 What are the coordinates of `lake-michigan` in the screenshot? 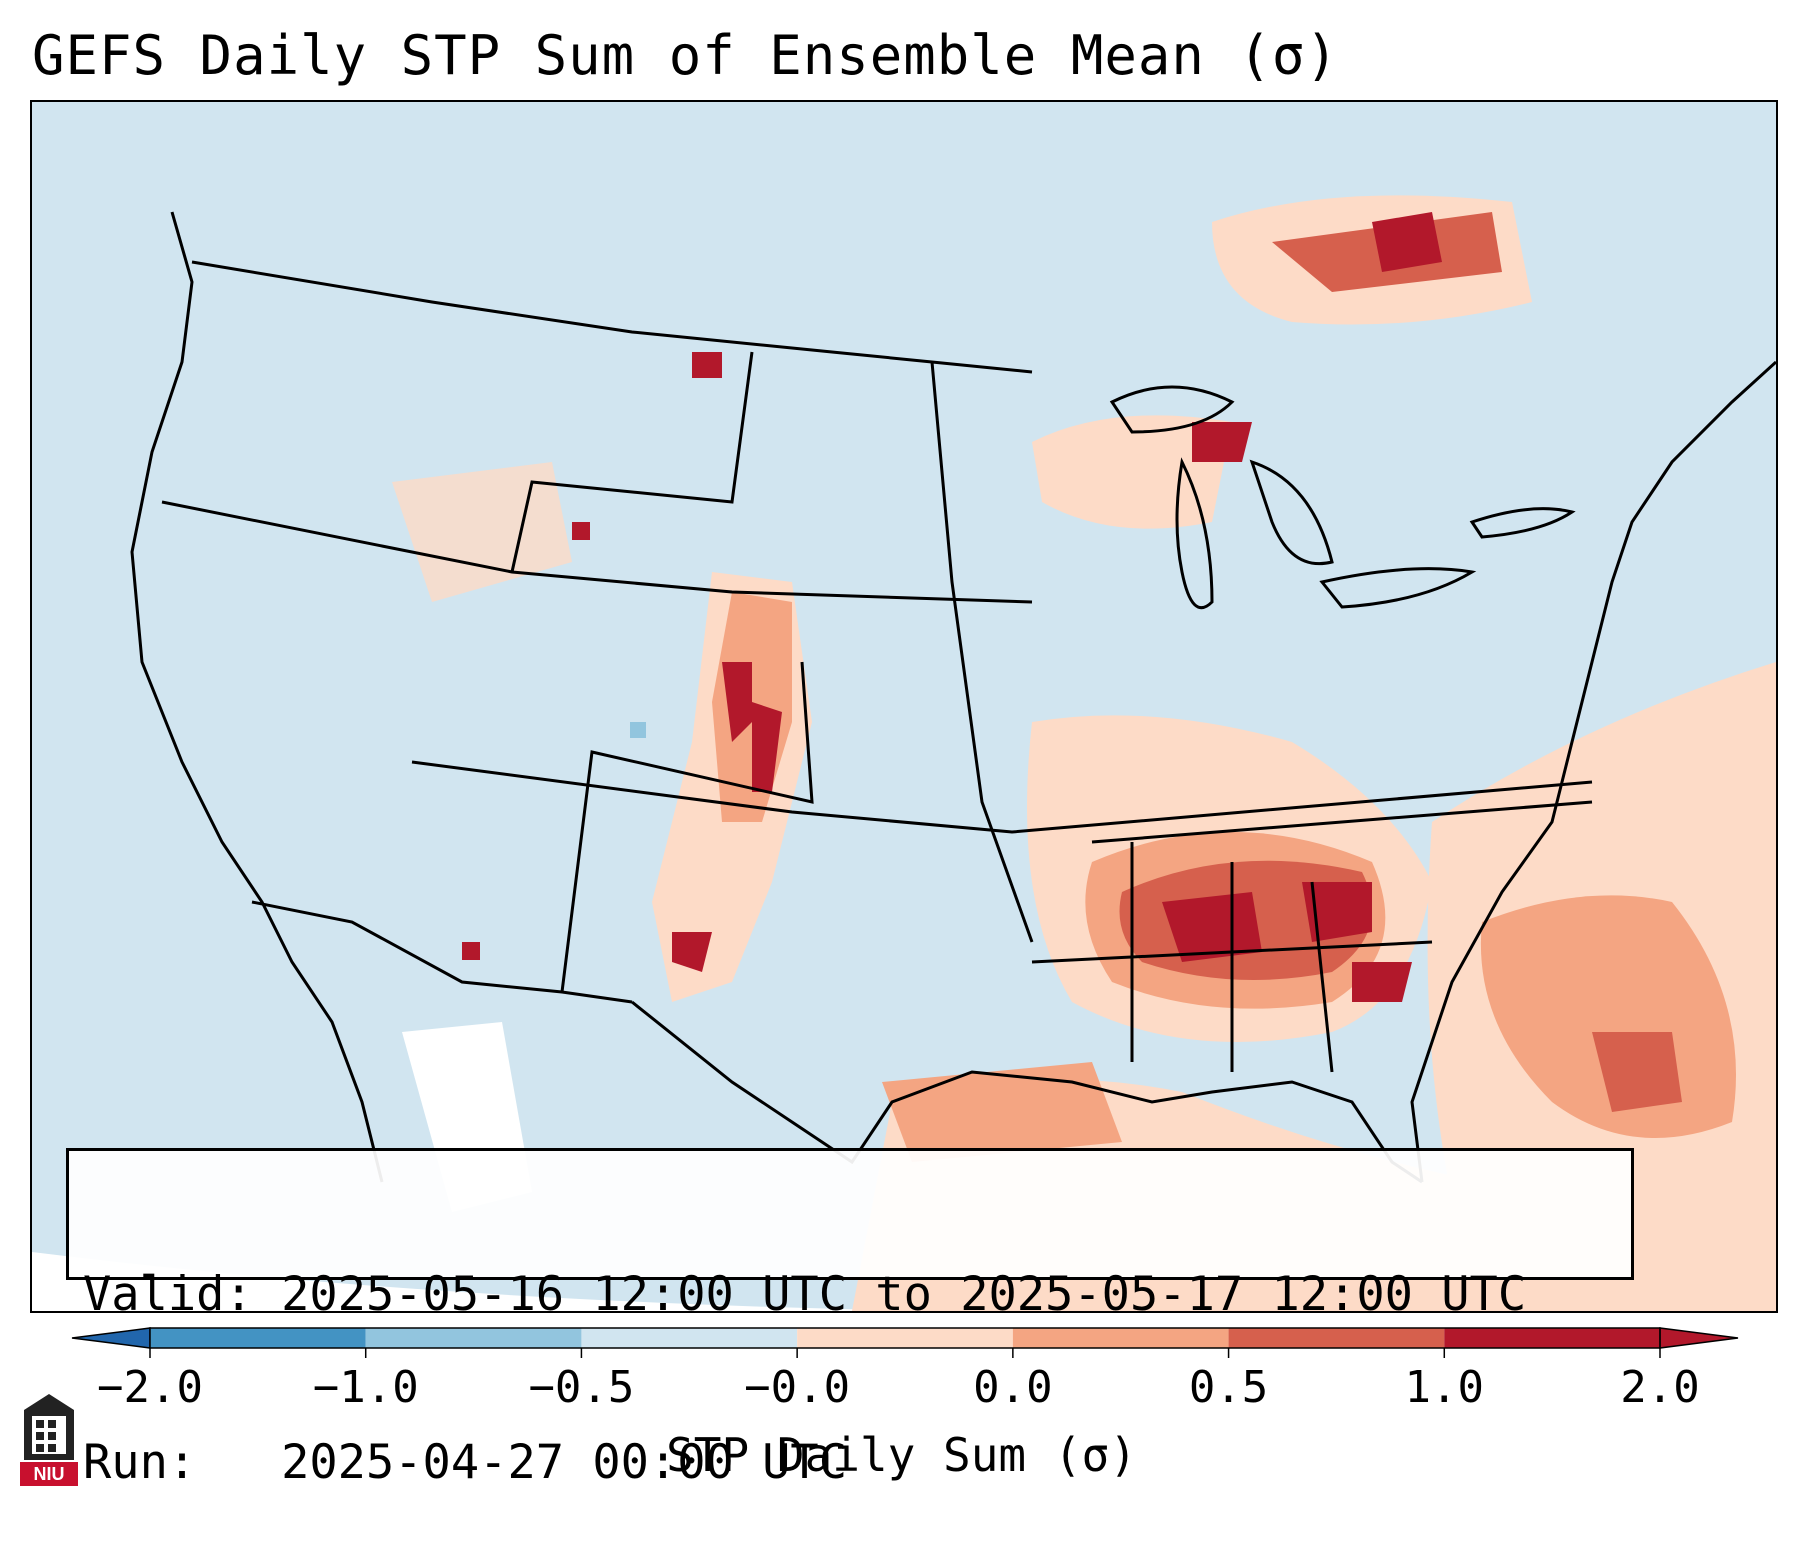 It's located at (1194, 533).